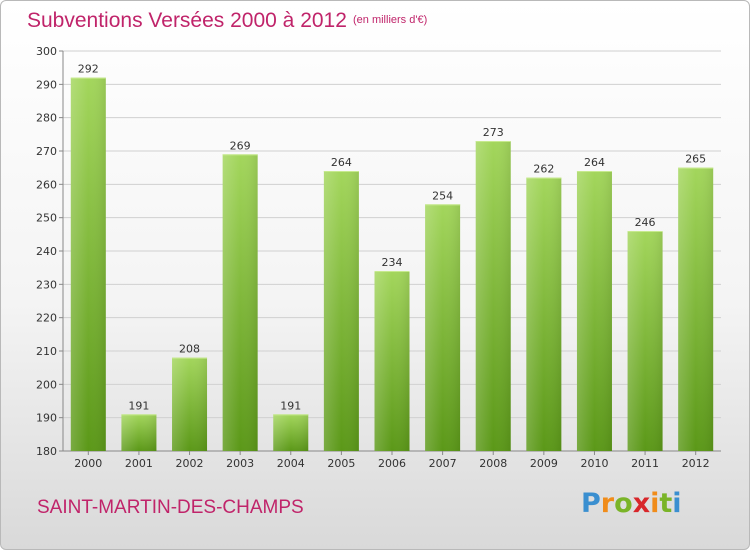  Describe the element at coordinates (46, 284) in the screenshot. I see `y-tick-label: 230` at that location.